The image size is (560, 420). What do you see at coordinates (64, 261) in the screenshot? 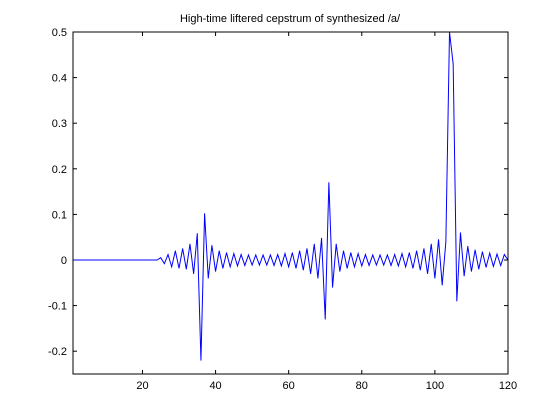
I see `y-tick-label: 0` at bounding box center [64, 261].